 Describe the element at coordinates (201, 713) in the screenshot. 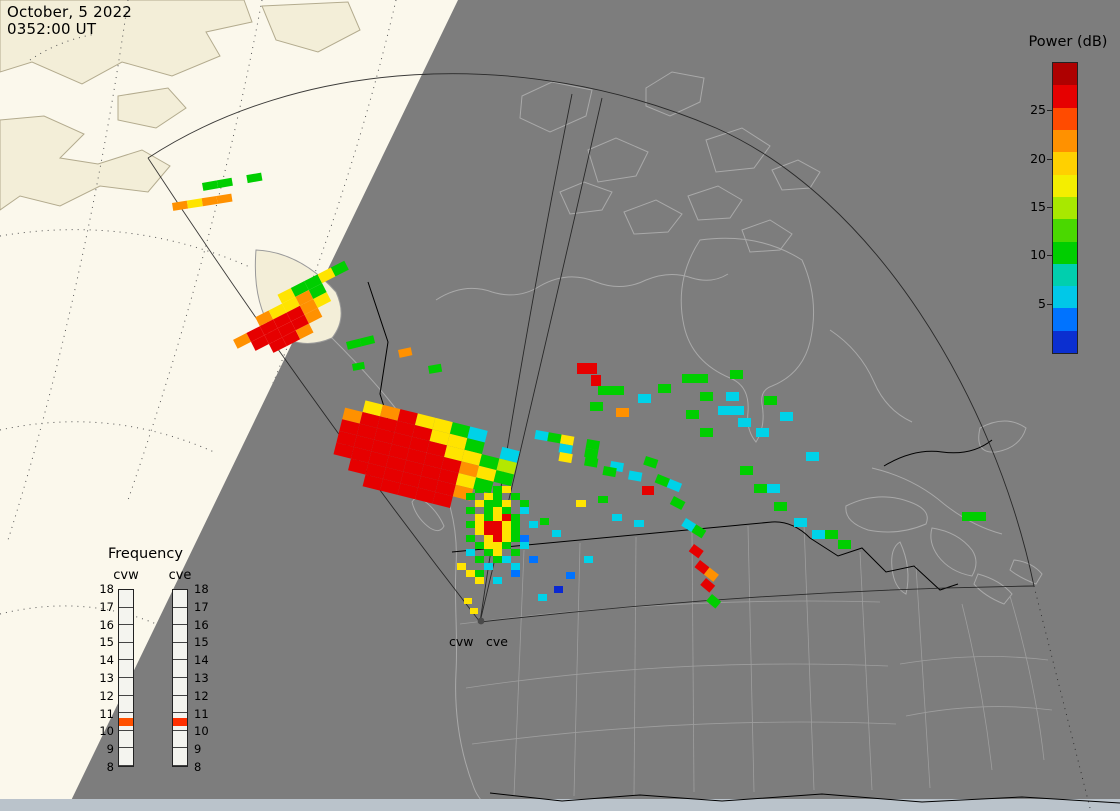

I see `frequency-tick-label: 11` at that location.